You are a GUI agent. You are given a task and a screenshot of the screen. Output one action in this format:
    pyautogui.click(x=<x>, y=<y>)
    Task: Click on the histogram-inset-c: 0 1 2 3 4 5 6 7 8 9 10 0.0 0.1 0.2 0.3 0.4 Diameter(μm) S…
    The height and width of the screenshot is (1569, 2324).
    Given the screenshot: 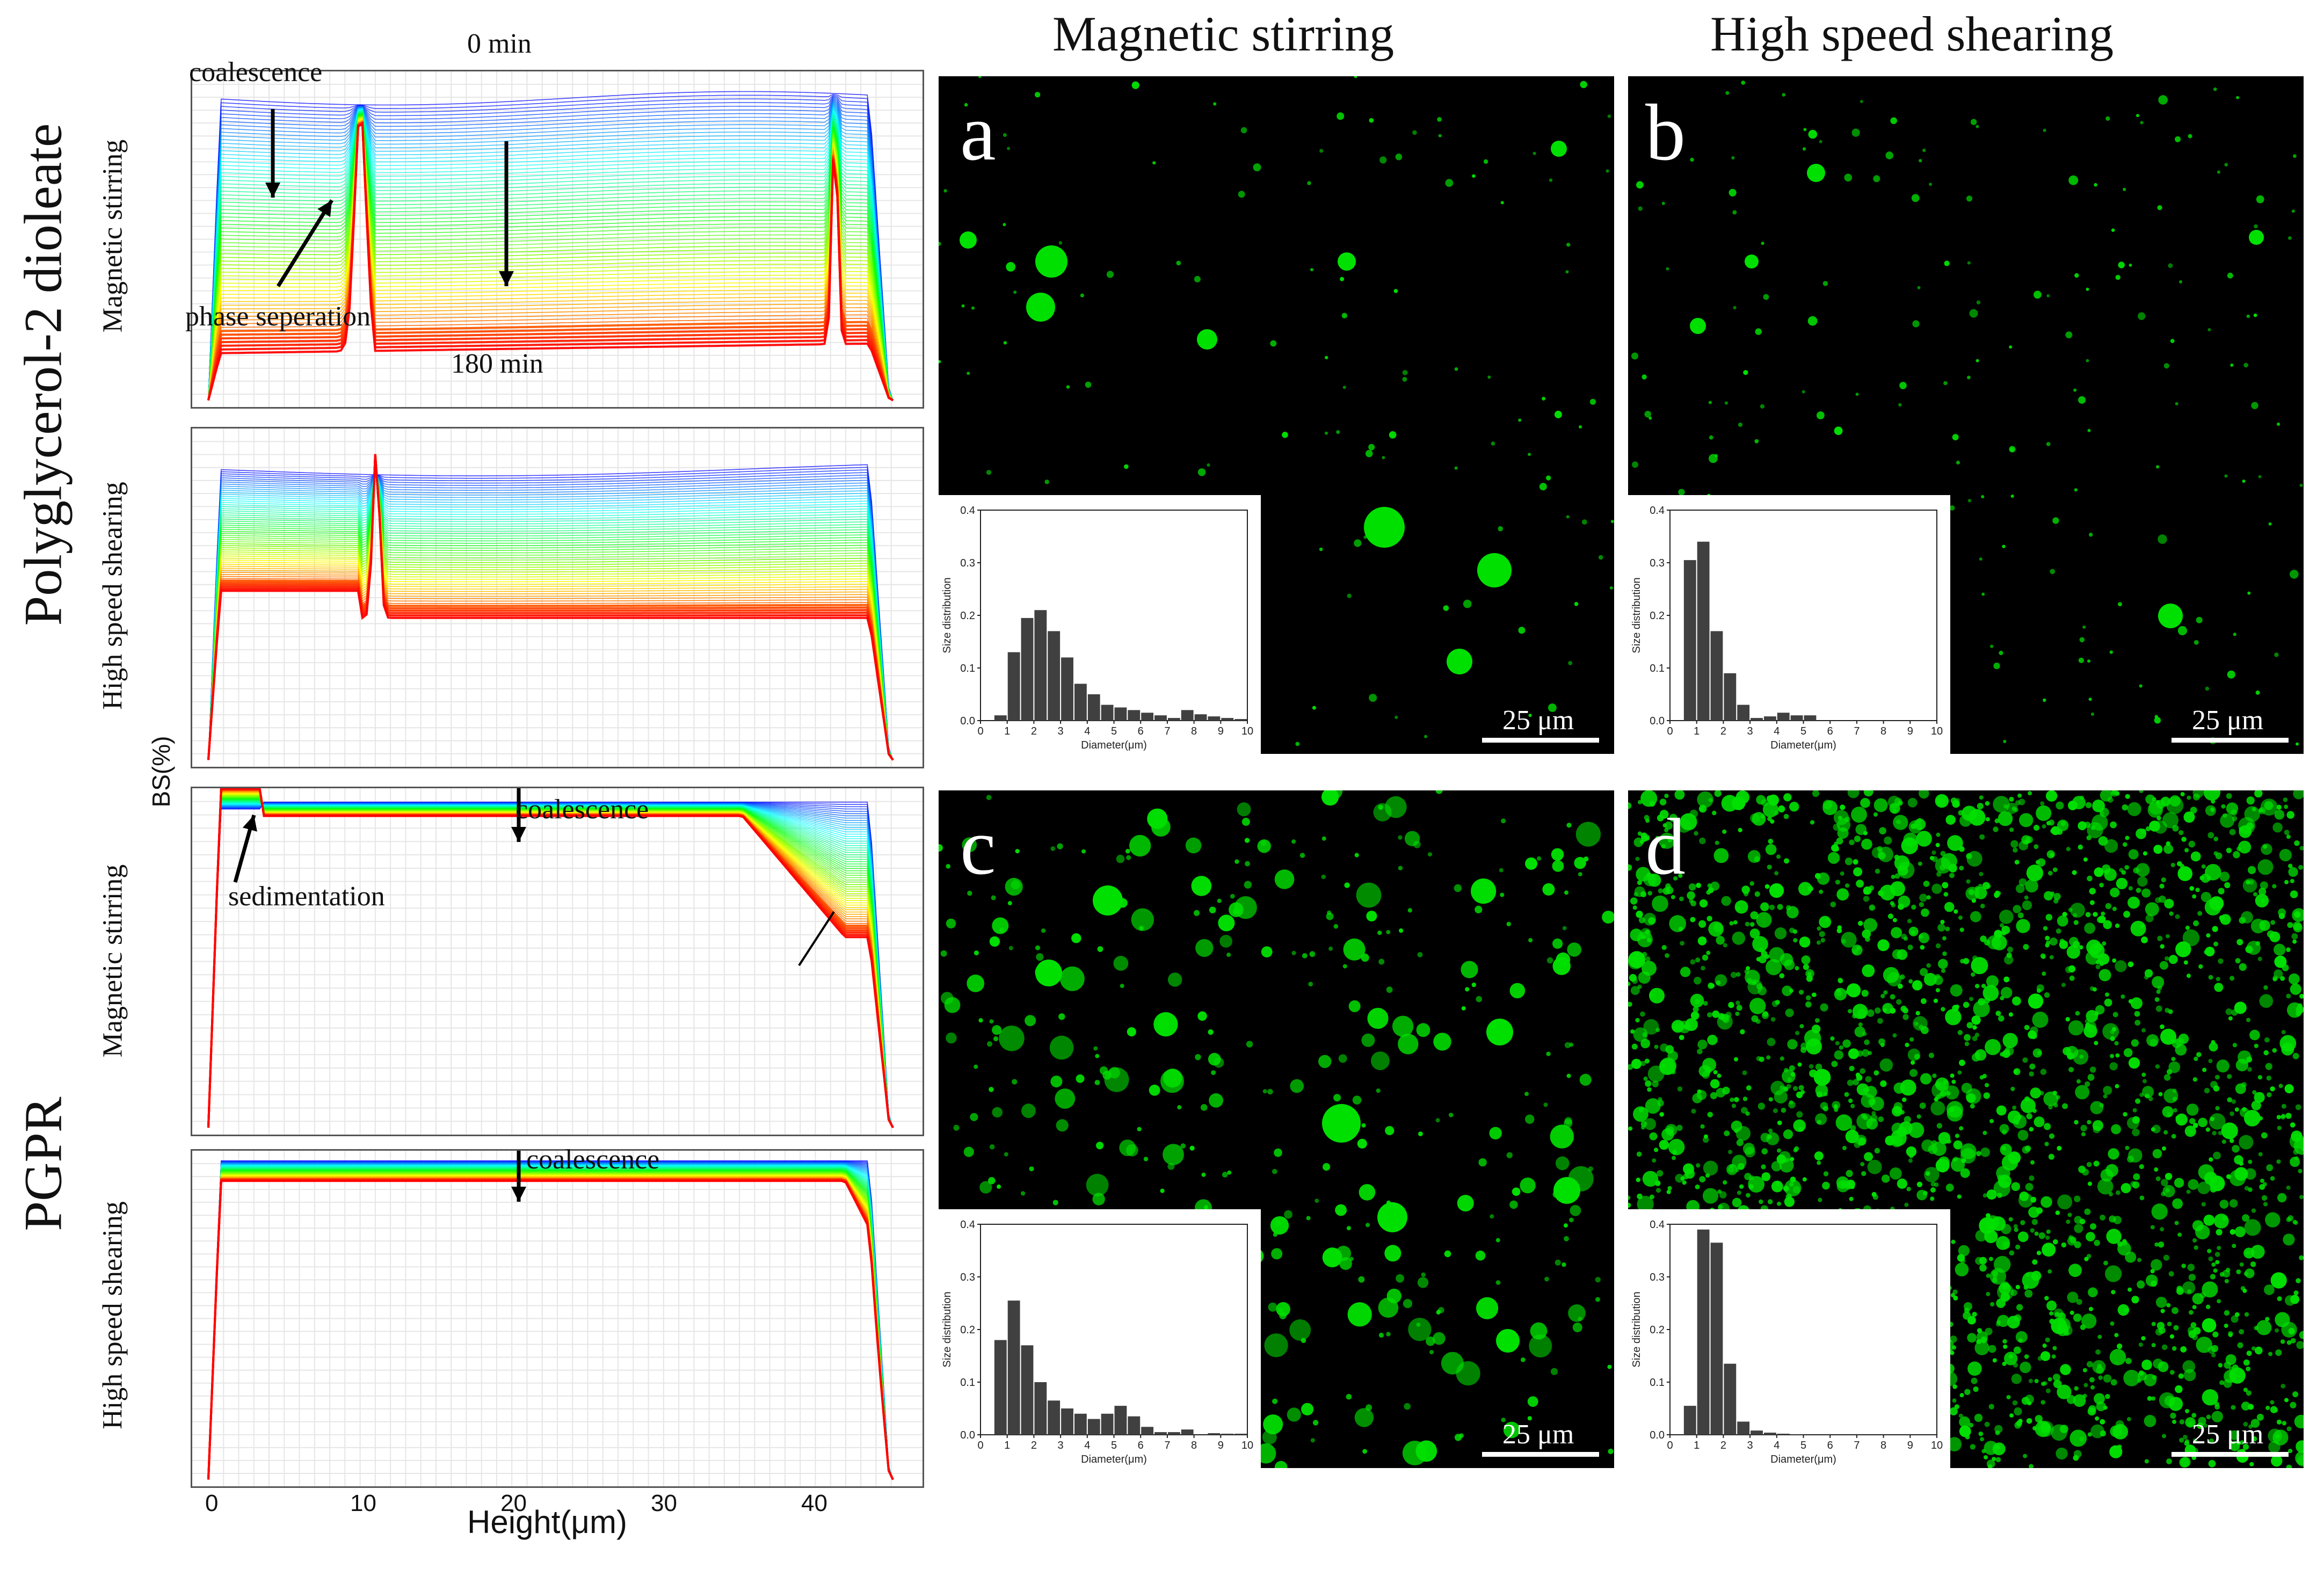 What is the action you would take?
    pyautogui.click(x=1100, y=1338)
    